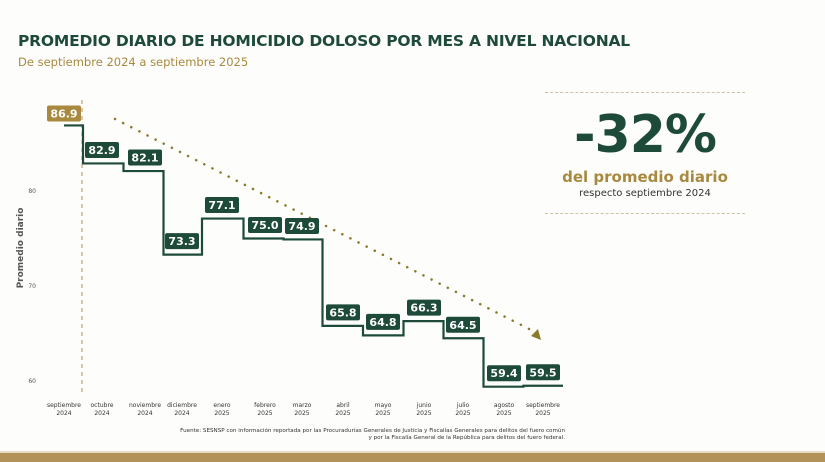 Image resolution: width=825 pixels, height=462 pixels. I want to click on data-label: 82.9, so click(101, 150).